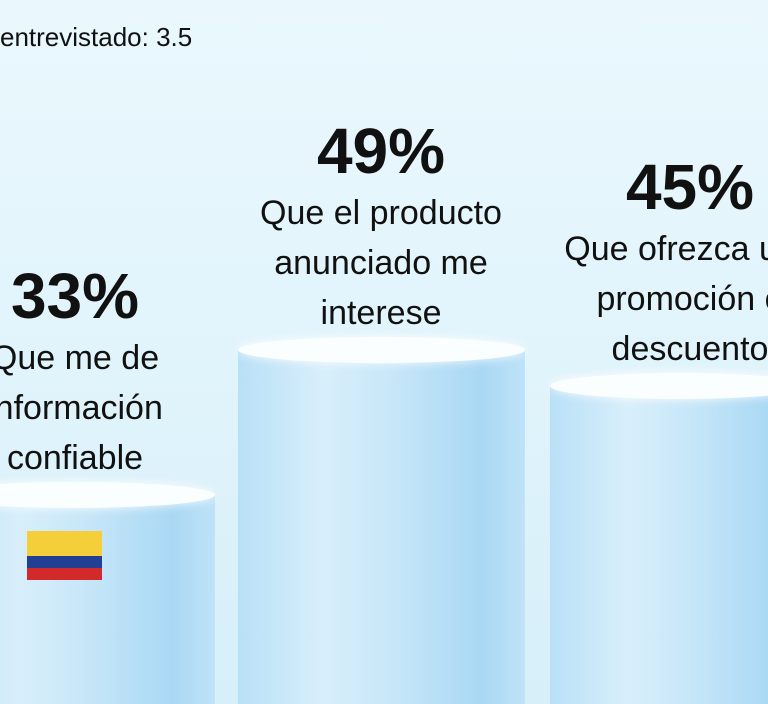 Image resolution: width=768 pixels, height=704 pixels. I want to click on bar-label: 33% Que me de información confiable, so click(90, 371).